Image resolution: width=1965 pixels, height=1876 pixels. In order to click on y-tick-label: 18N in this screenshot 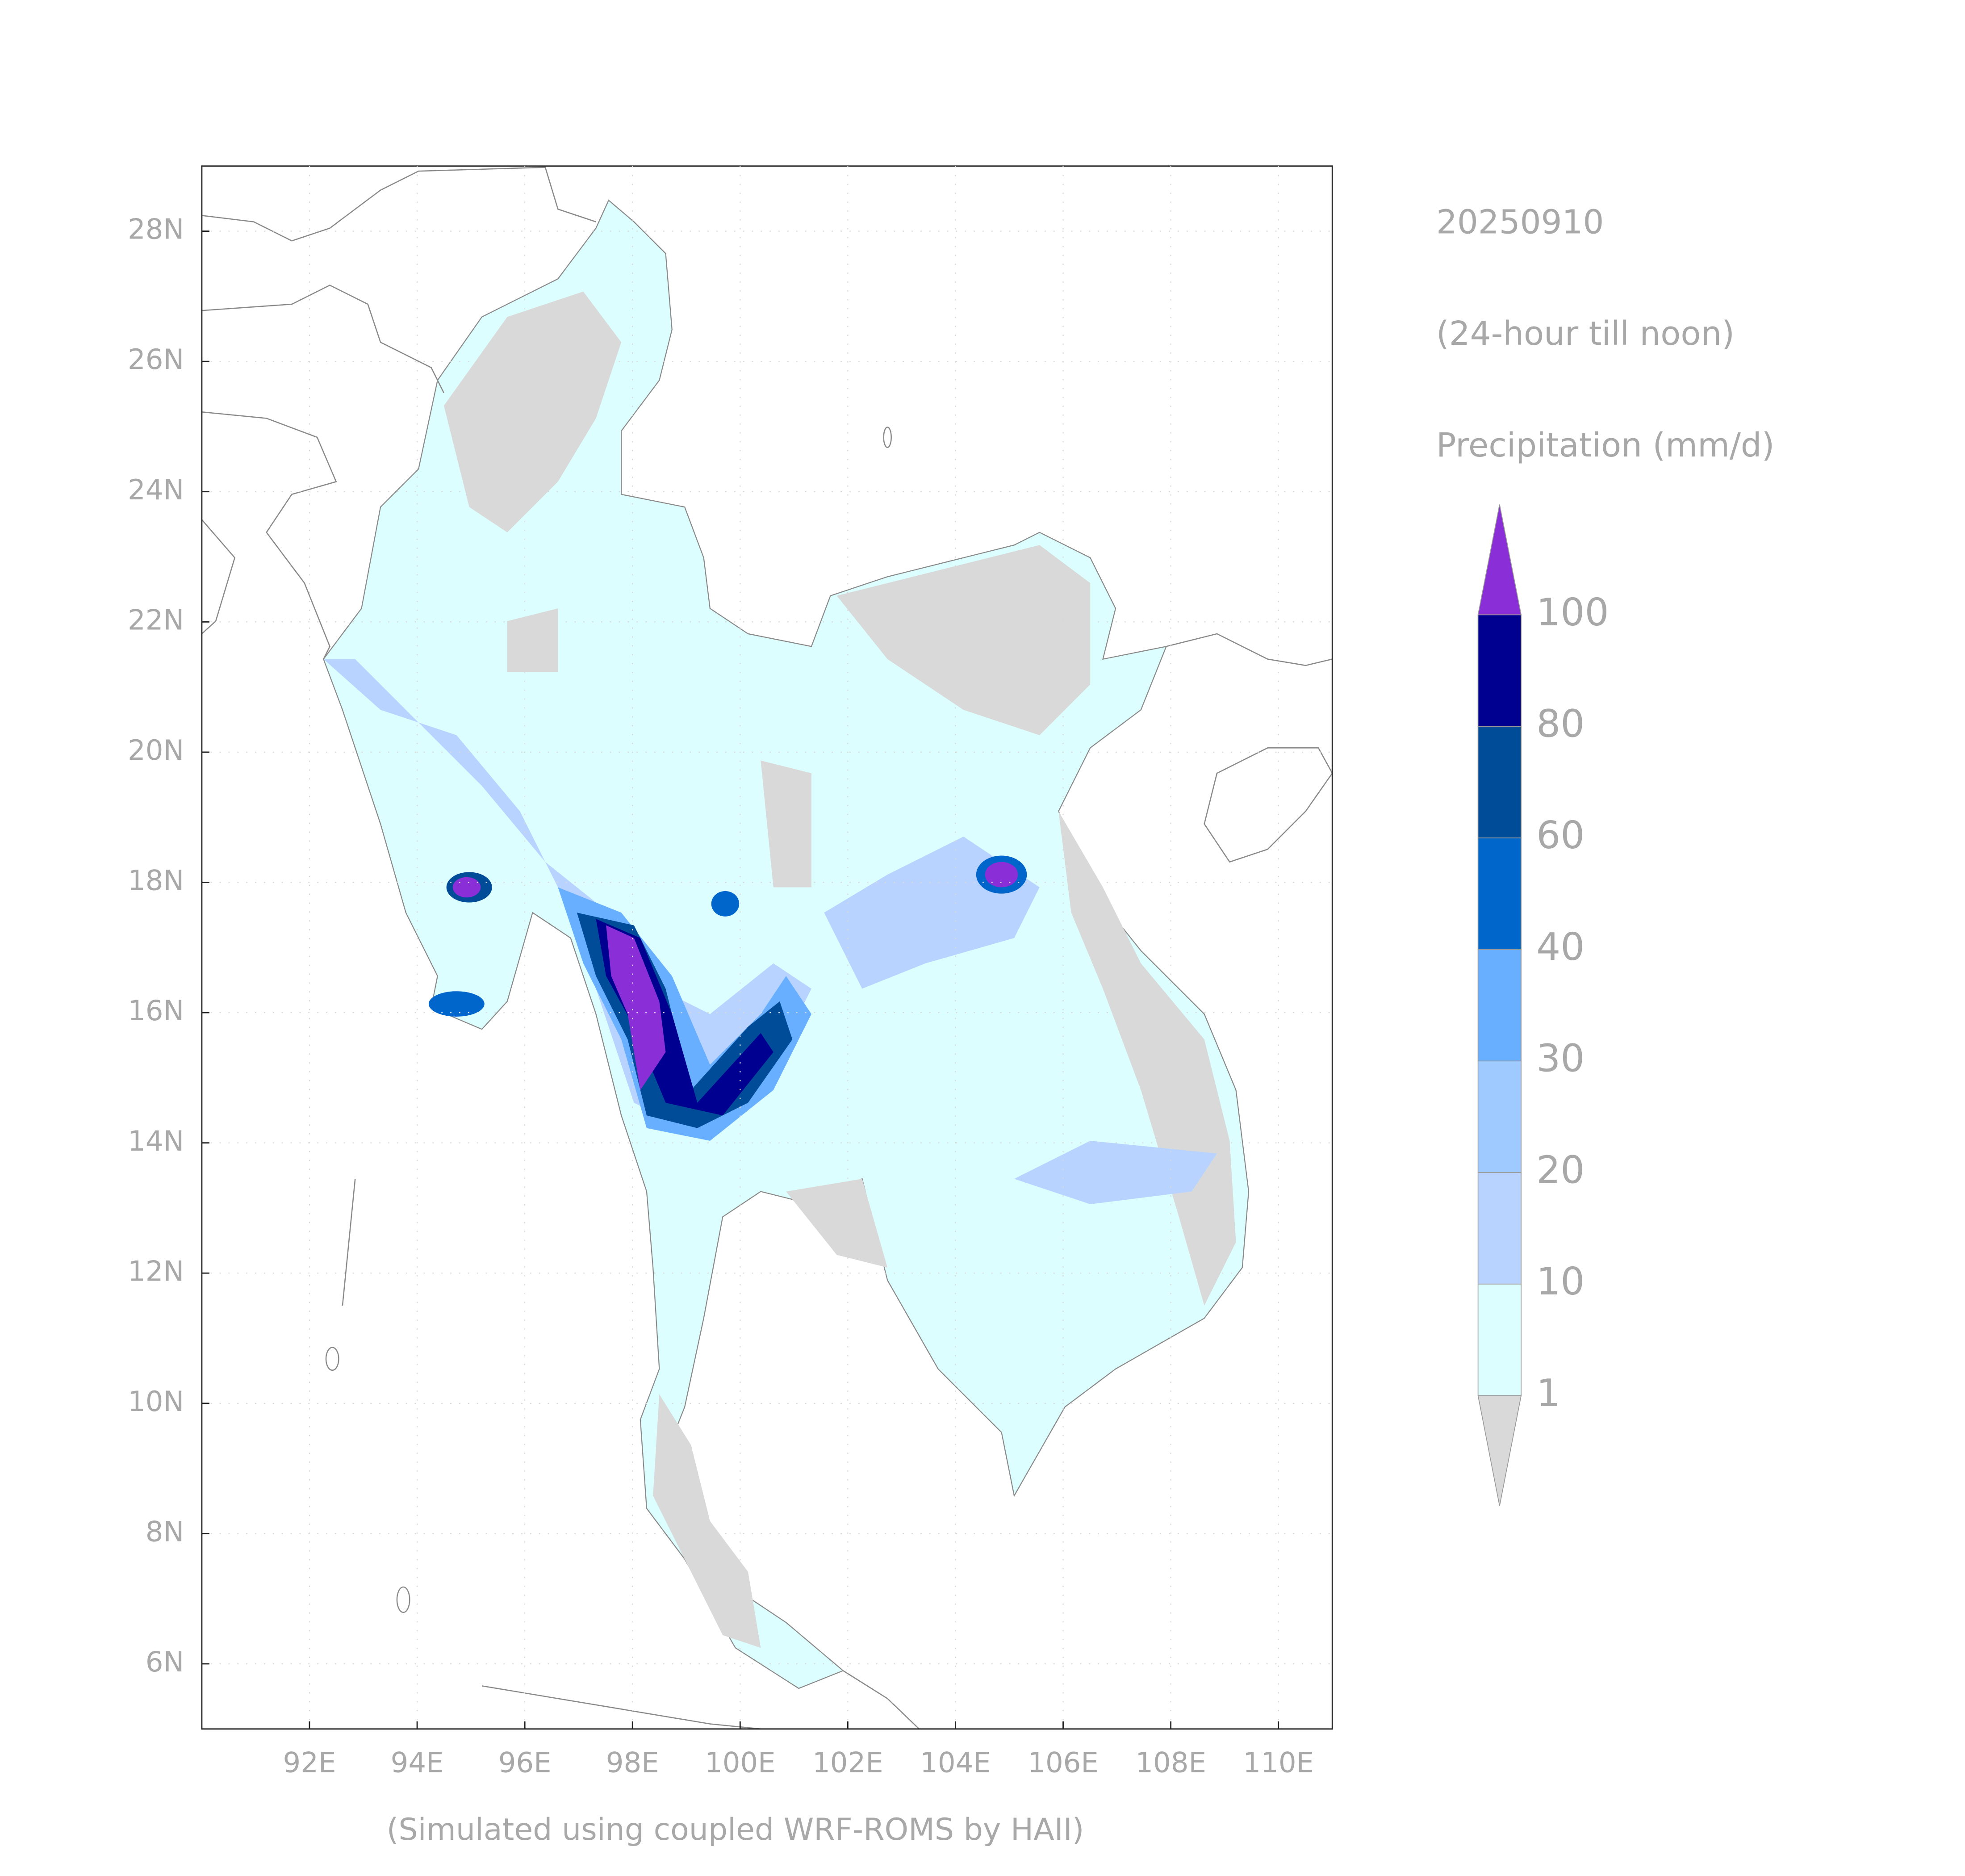, I will do `click(156, 880)`.